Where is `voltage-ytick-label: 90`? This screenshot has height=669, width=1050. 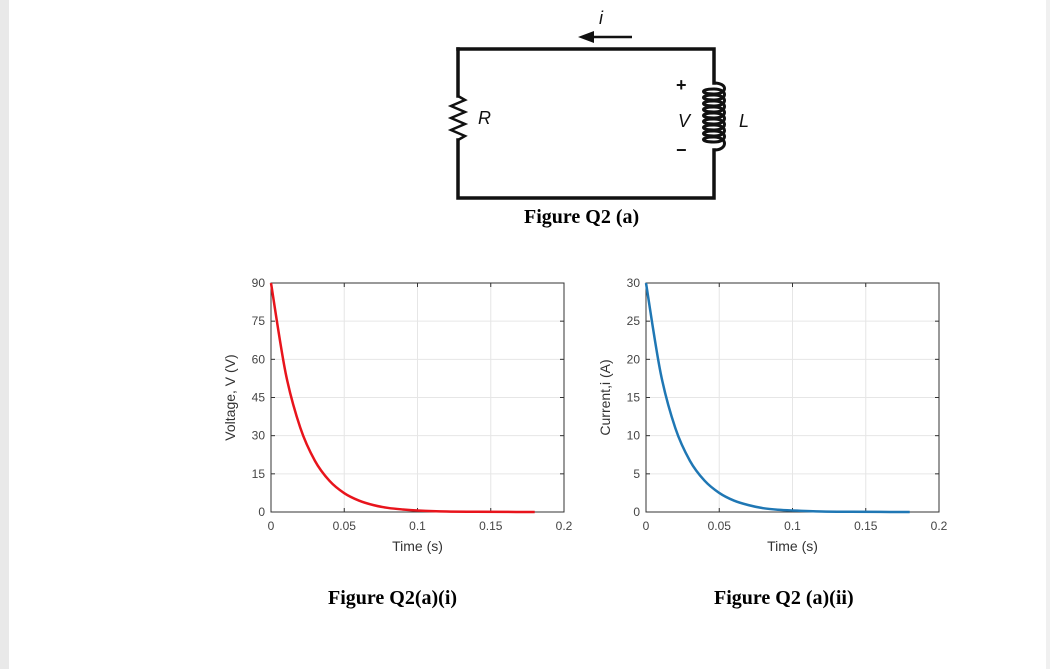
voltage-ytick-label: 90 is located at coordinates (259, 283).